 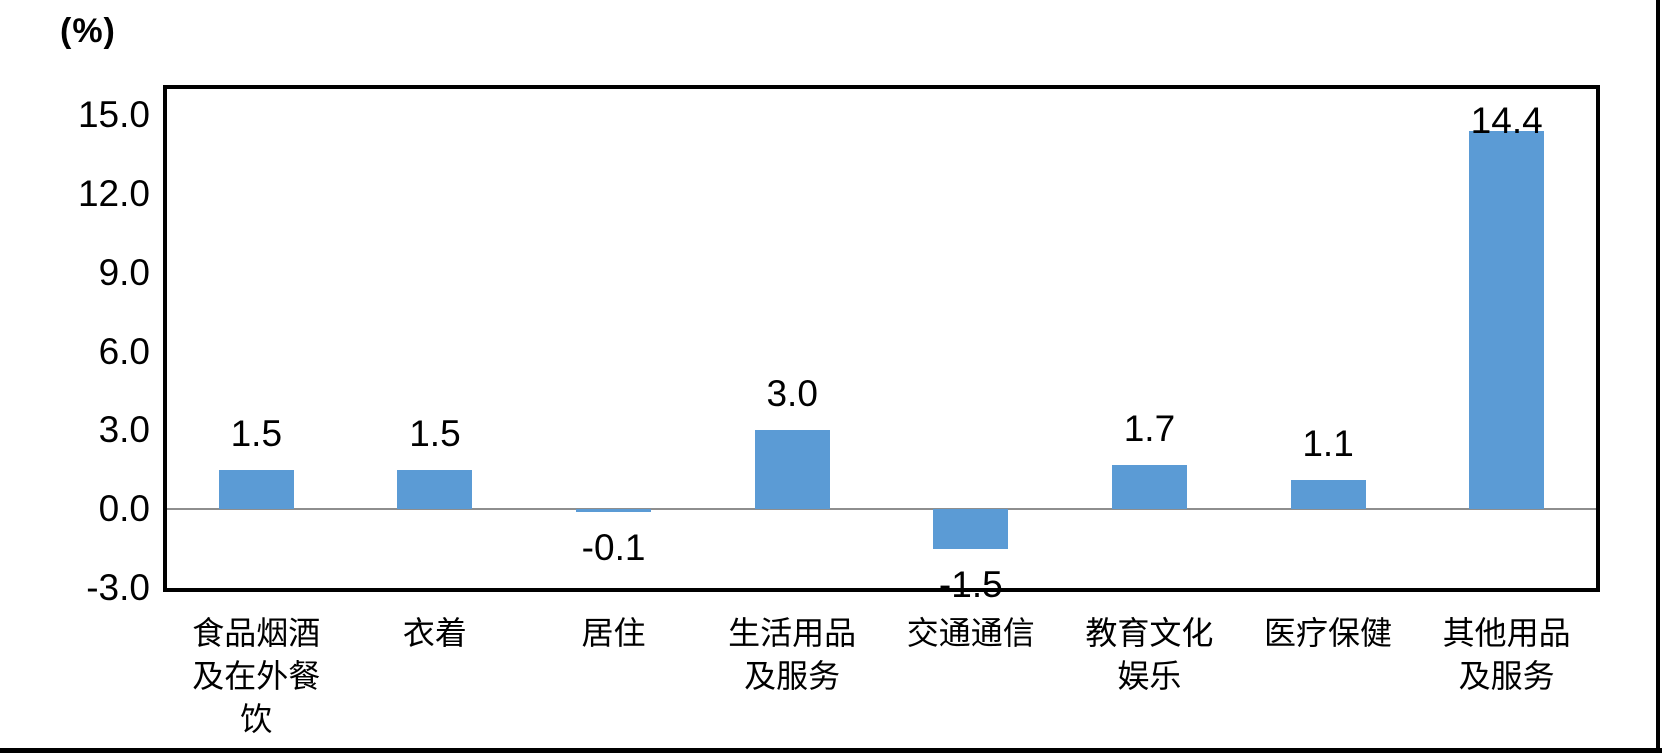 What do you see at coordinates (970, 584) in the screenshot?
I see `bar-value-label-4: -1.5` at bounding box center [970, 584].